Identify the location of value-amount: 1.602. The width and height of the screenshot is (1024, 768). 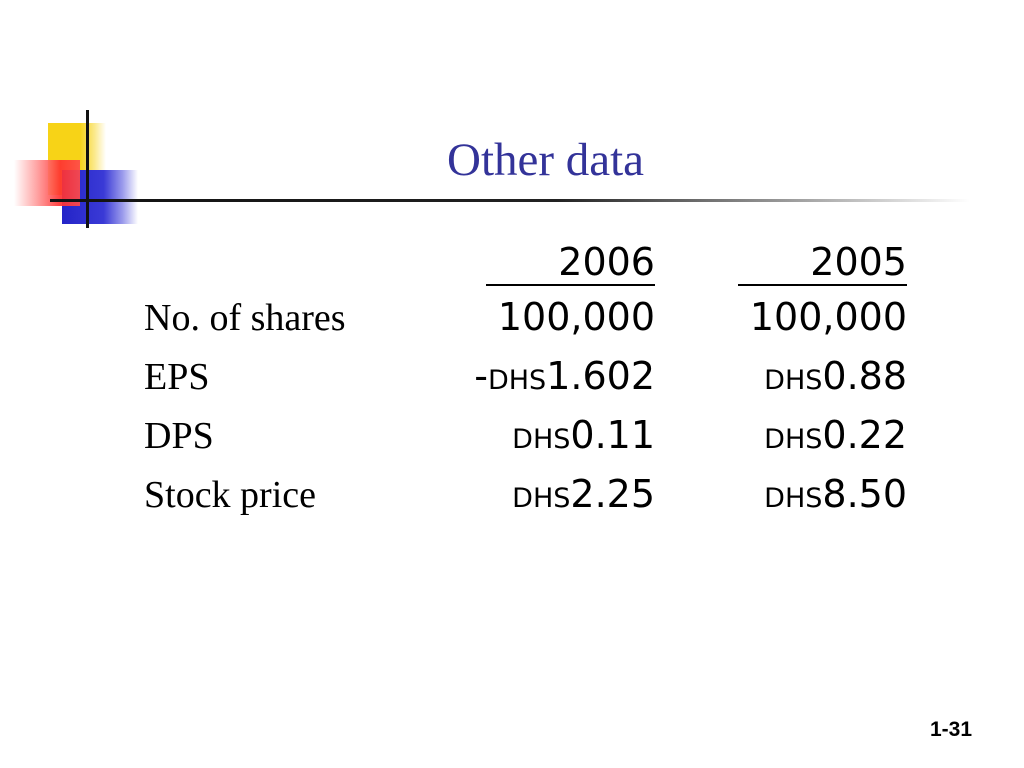
(600, 376).